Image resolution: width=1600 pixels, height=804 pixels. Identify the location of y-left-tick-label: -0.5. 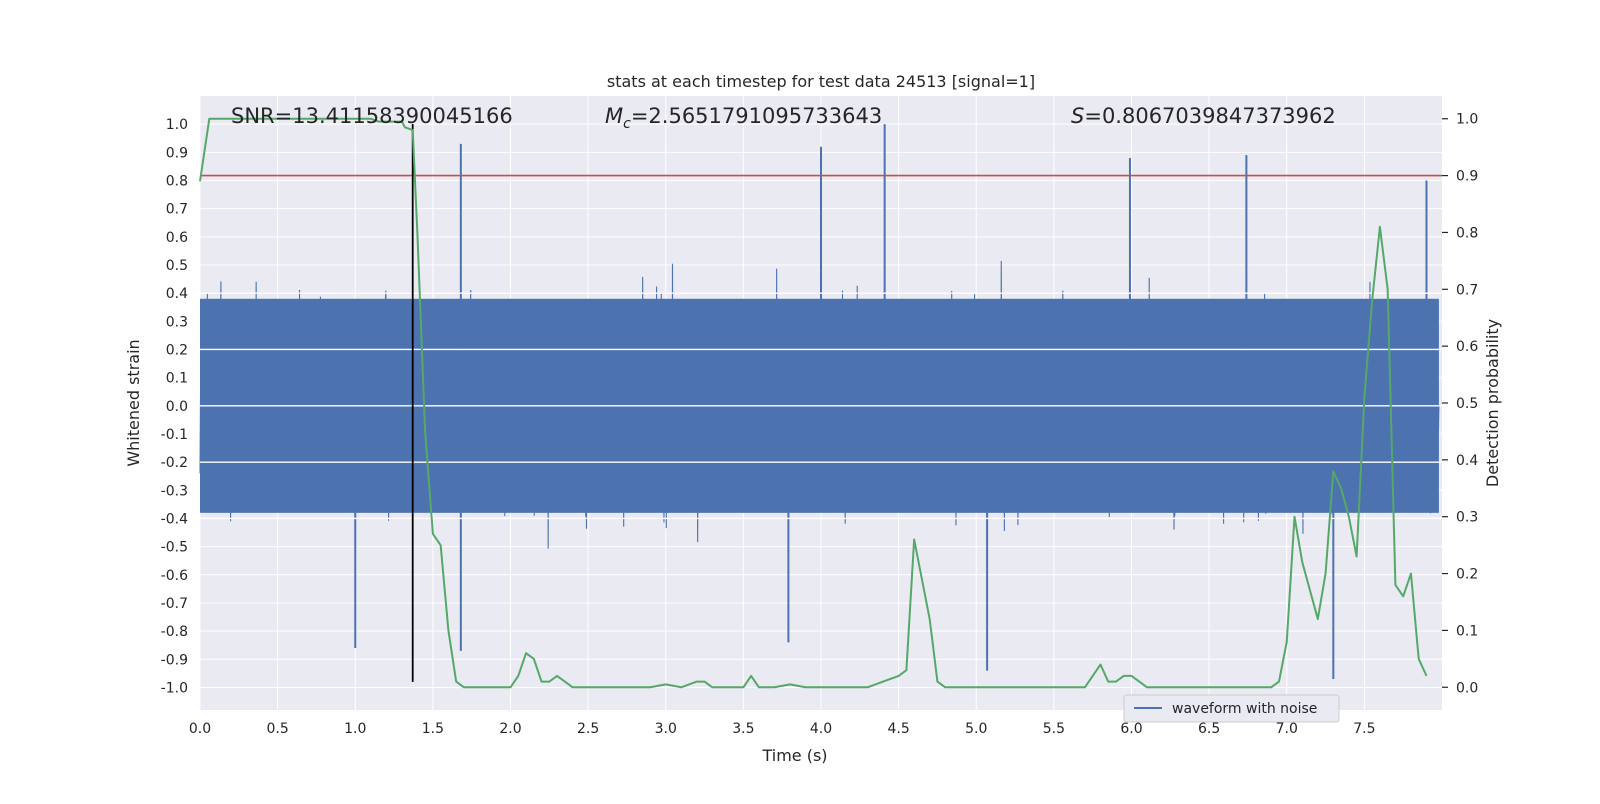
(174, 548).